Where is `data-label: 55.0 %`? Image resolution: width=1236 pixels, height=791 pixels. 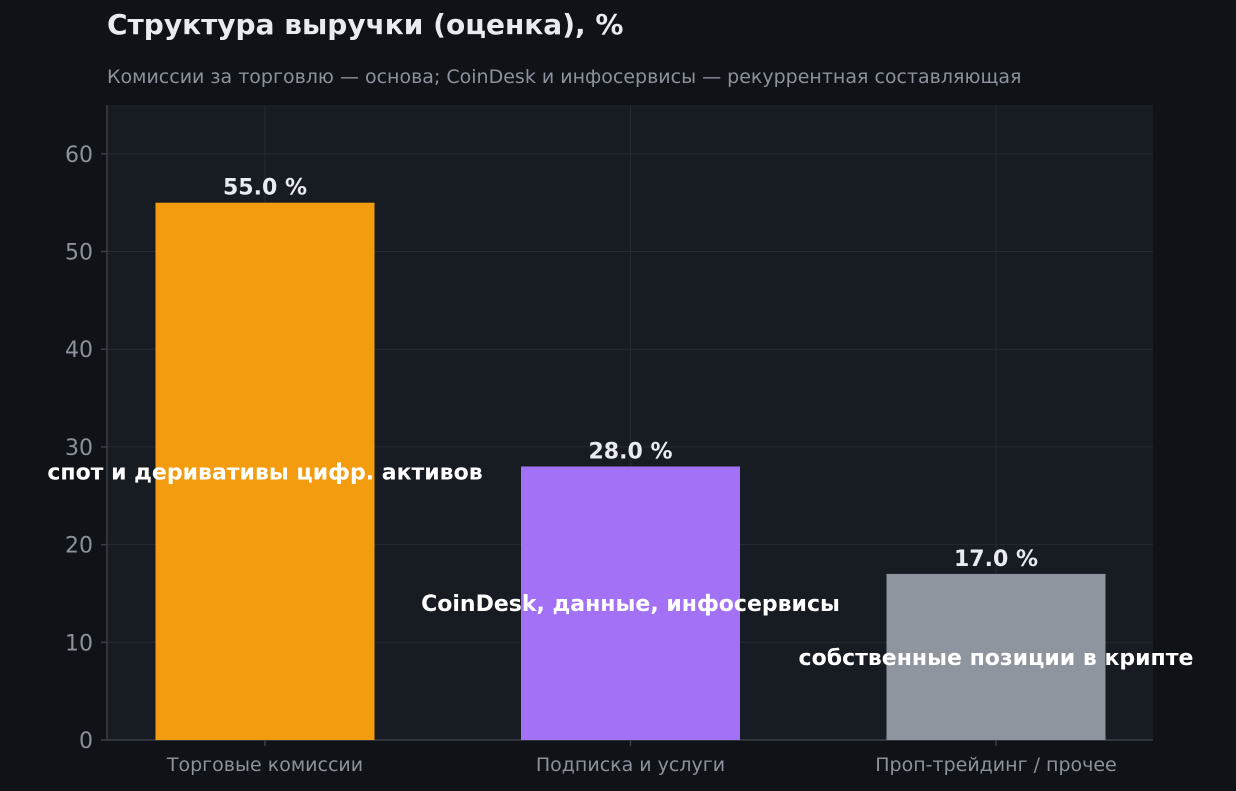
data-label: 55.0 % is located at coordinates (265, 188).